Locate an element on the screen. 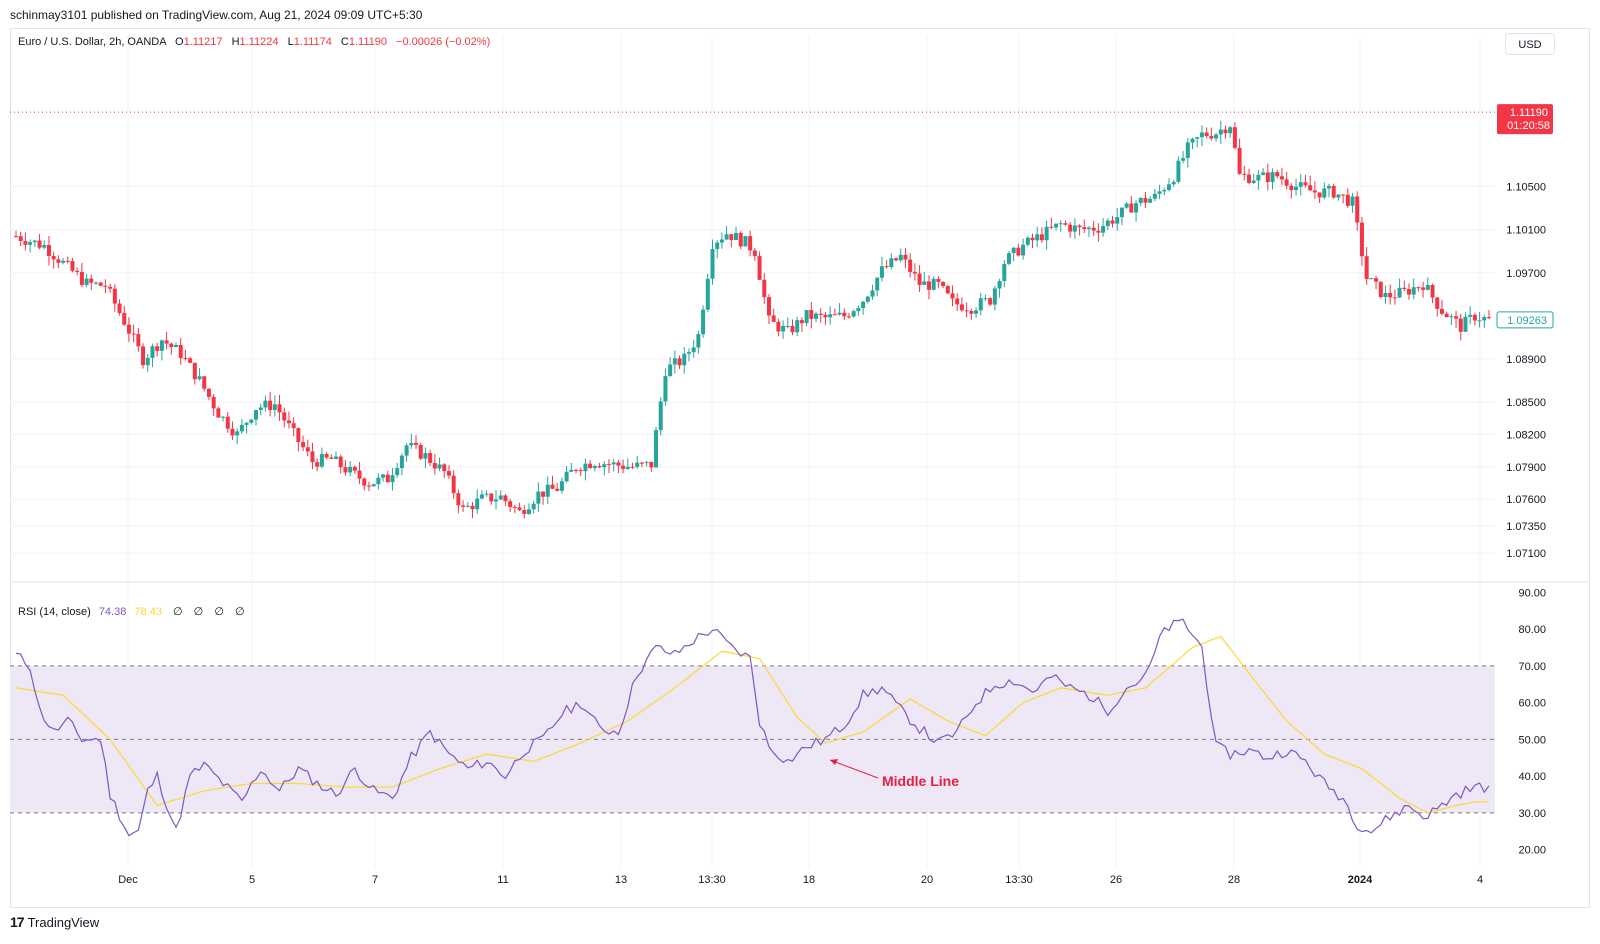  rsi-band-fill is located at coordinates (752, 739).